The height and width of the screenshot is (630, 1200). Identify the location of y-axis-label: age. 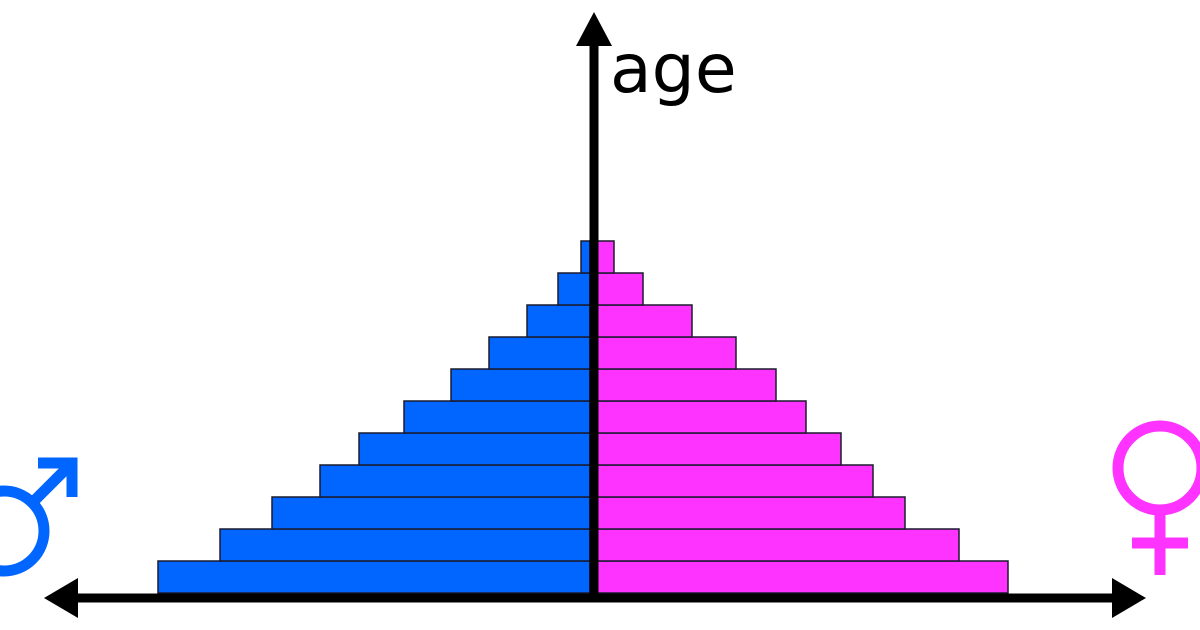
(673, 69).